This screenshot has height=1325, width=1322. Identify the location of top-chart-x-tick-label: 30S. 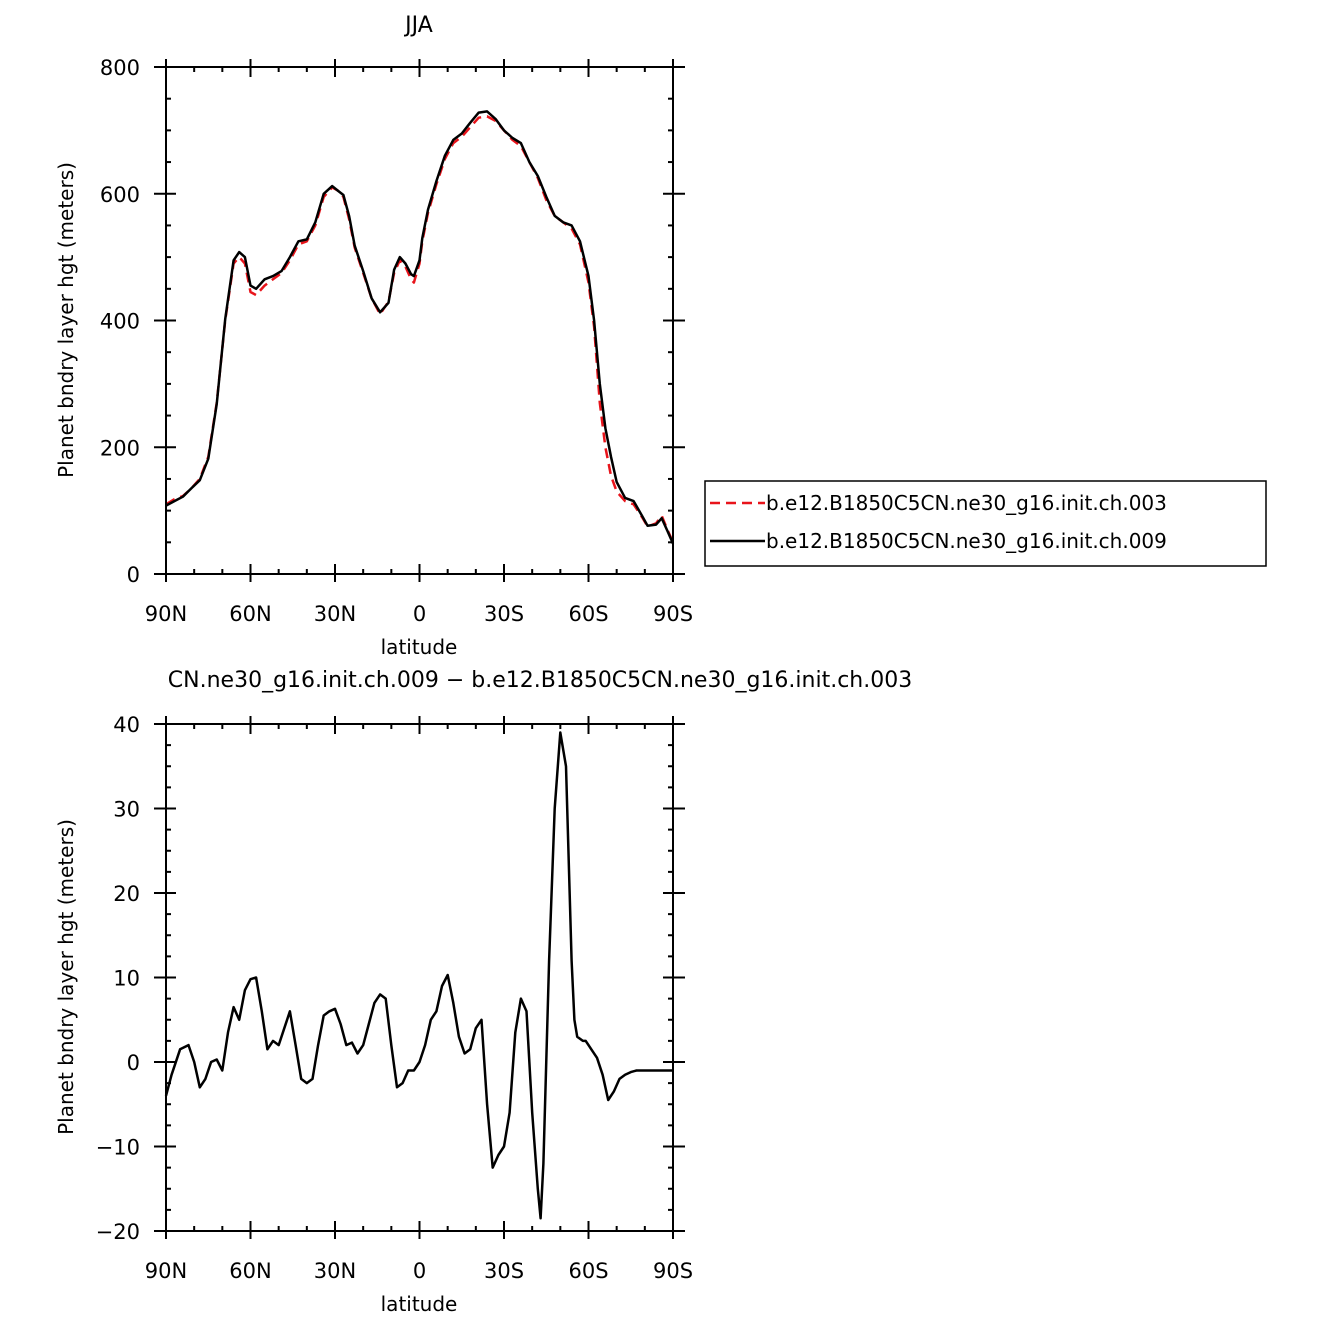
(504, 614).